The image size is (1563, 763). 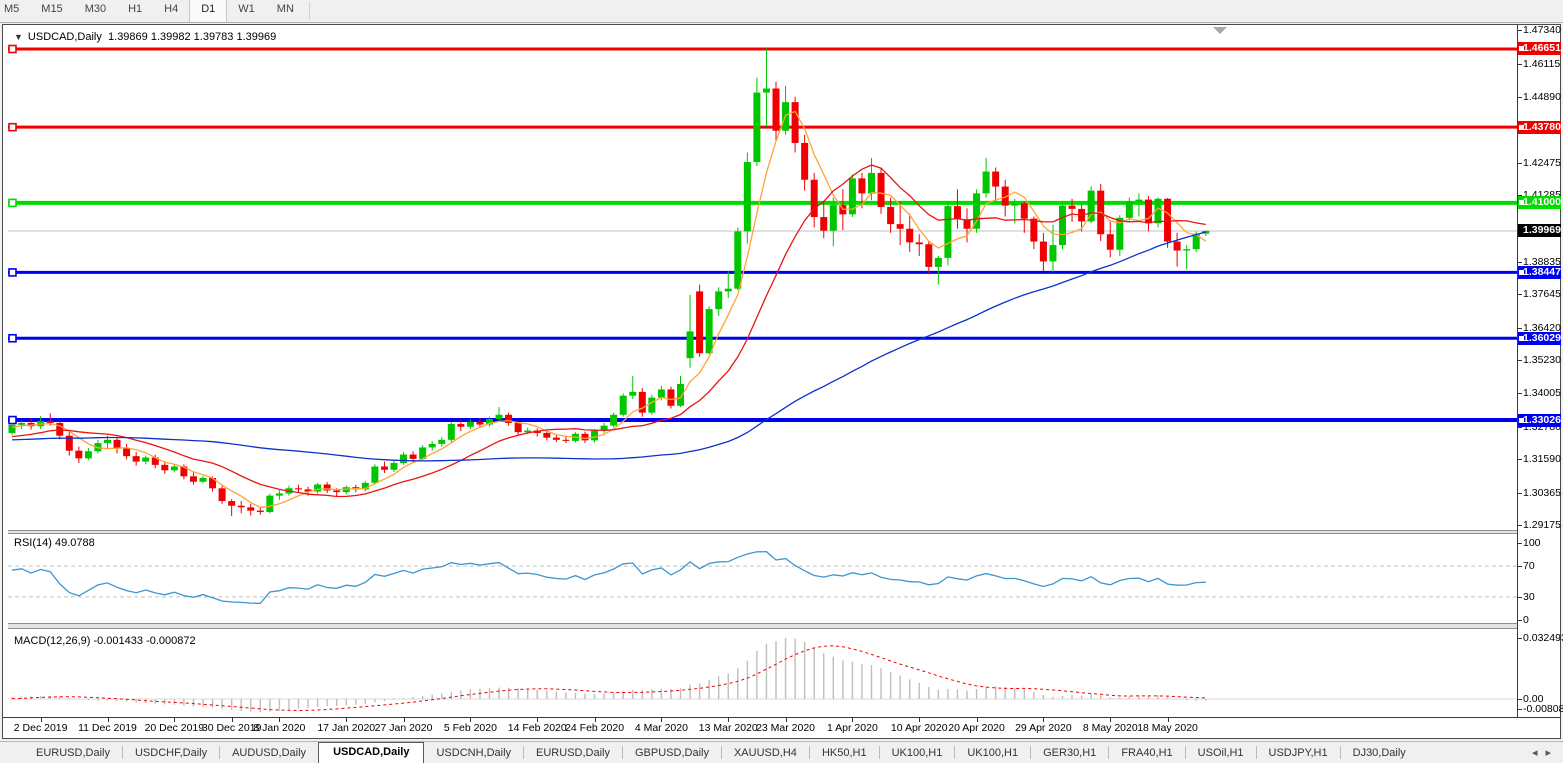 I want to click on chart-tab-gbpusd-daily: GBPUSD,Daily, so click(x=672, y=753).